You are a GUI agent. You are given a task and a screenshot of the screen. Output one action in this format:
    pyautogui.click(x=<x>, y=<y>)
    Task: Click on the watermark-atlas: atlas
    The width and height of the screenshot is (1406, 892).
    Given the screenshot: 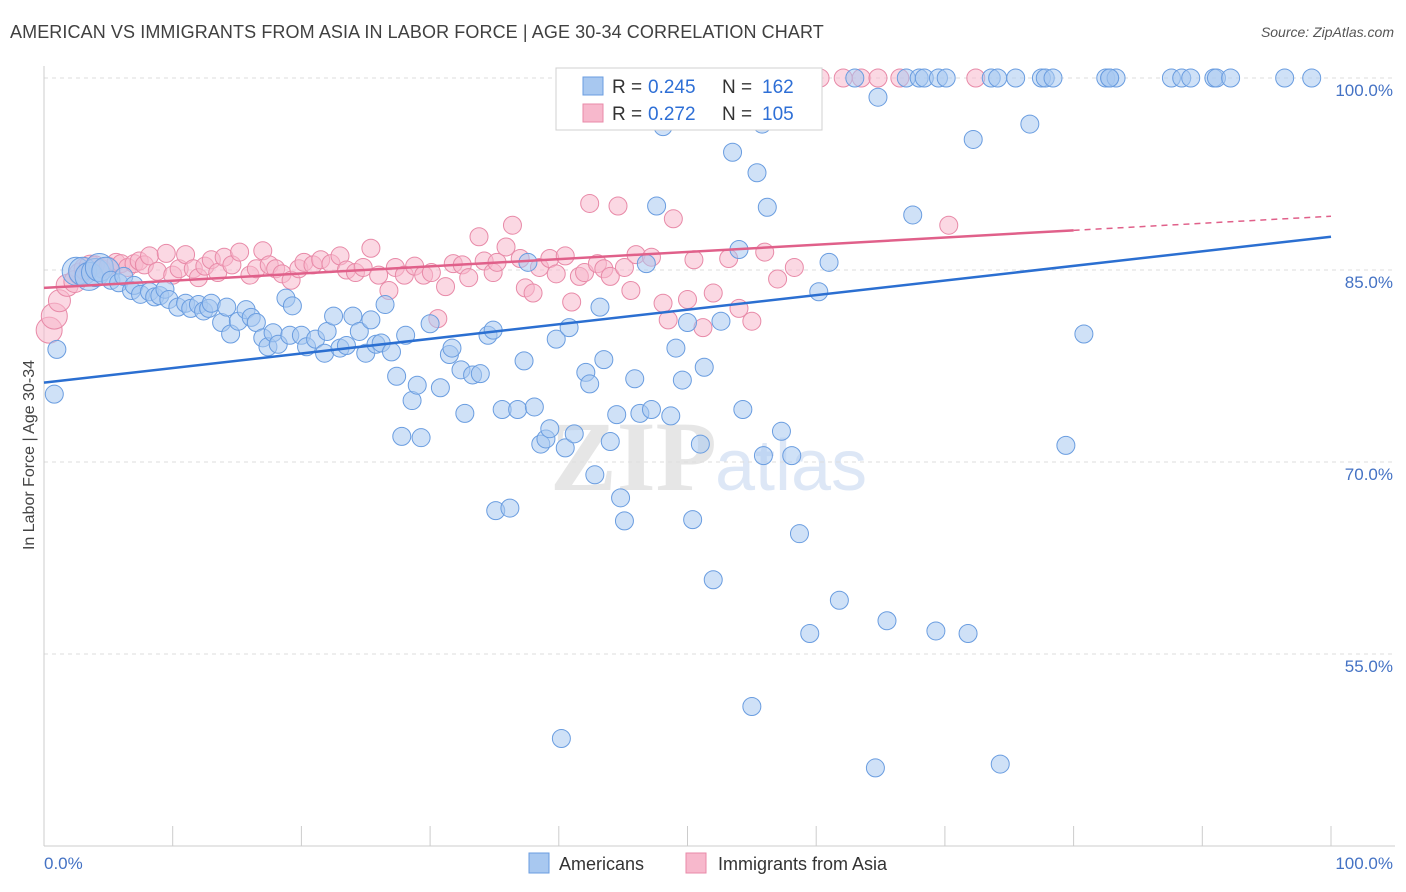 What is the action you would take?
    pyautogui.click(x=791, y=466)
    